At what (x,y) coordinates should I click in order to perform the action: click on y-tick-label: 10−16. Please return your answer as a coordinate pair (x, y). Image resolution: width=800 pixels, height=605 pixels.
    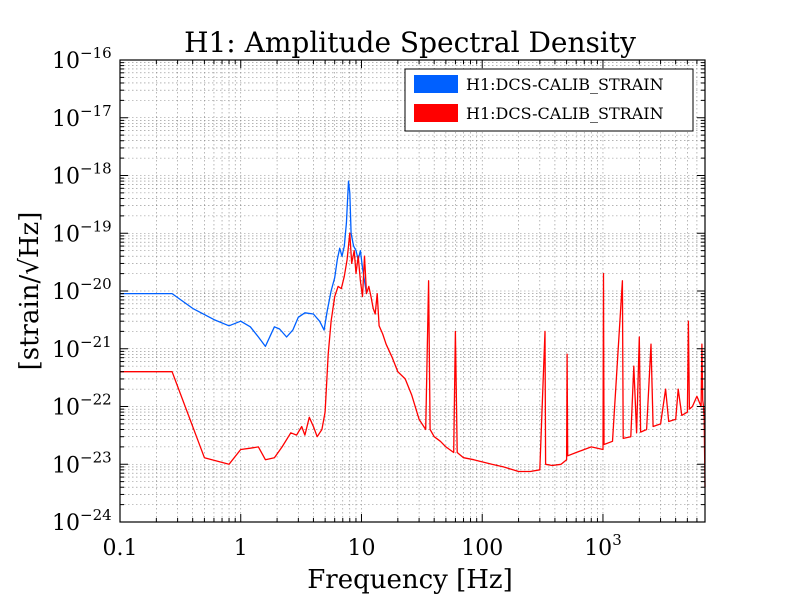
    Looking at the image, I should click on (82, 59).